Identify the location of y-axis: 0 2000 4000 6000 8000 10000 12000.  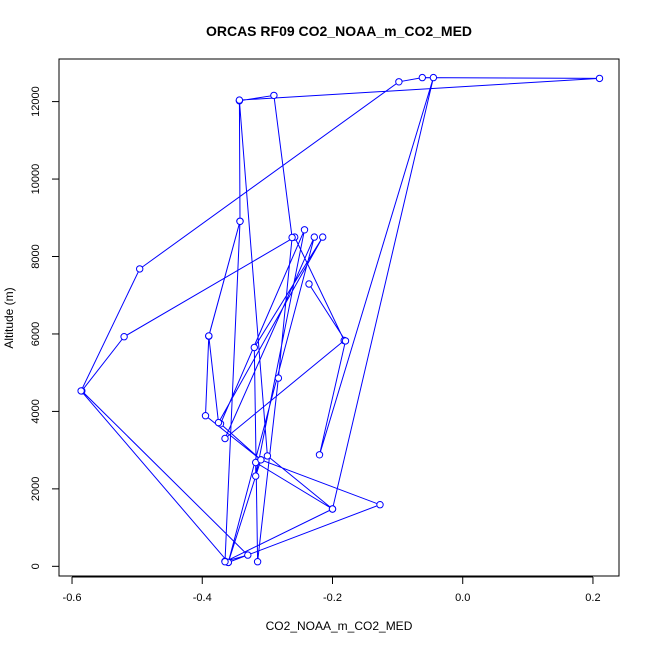
(45, 327).